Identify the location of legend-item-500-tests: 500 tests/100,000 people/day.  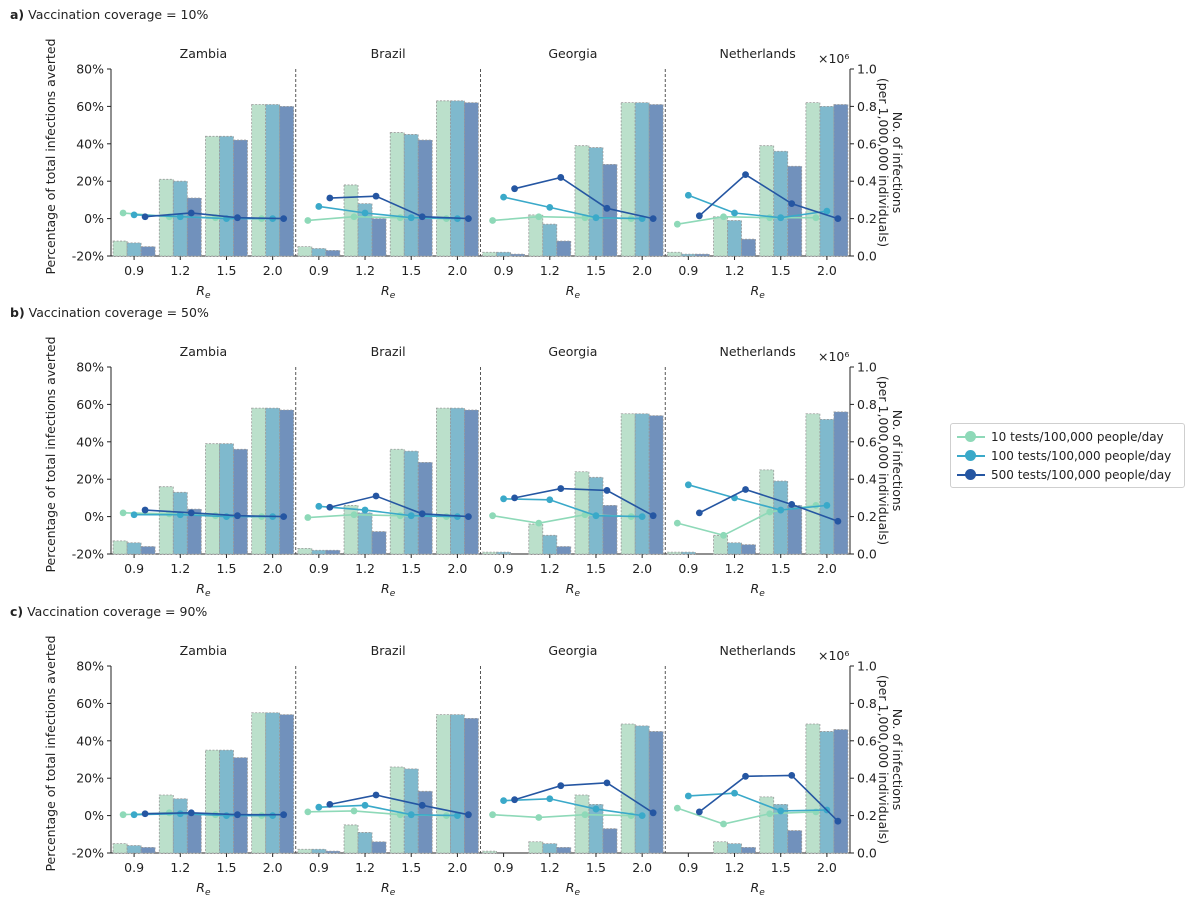
(1067, 474).